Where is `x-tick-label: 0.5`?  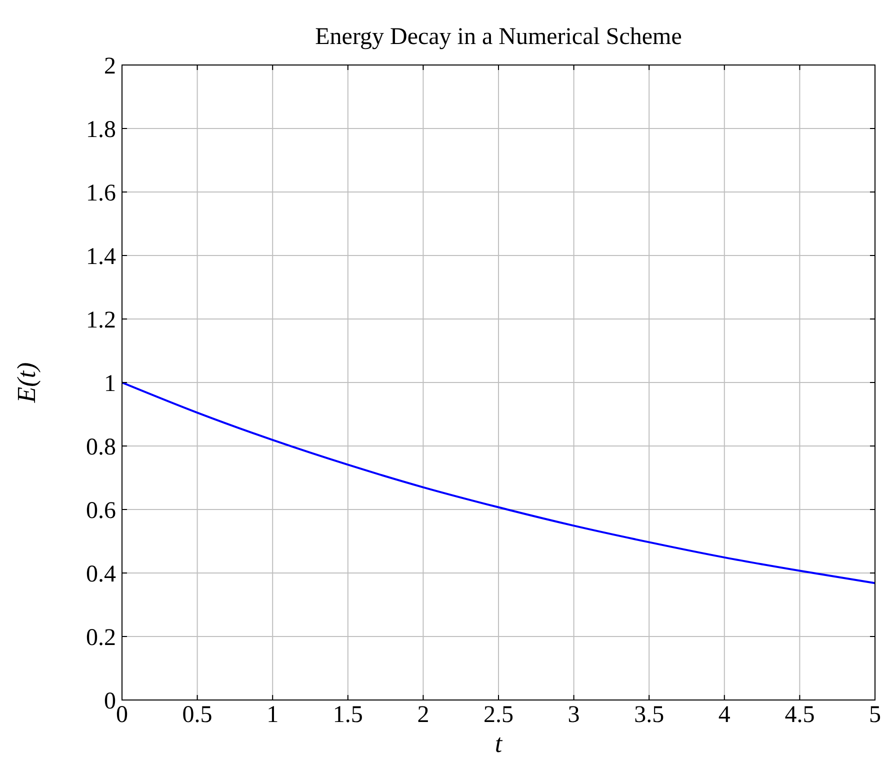
x-tick-label: 0.5 is located at coordinates (197, 715).